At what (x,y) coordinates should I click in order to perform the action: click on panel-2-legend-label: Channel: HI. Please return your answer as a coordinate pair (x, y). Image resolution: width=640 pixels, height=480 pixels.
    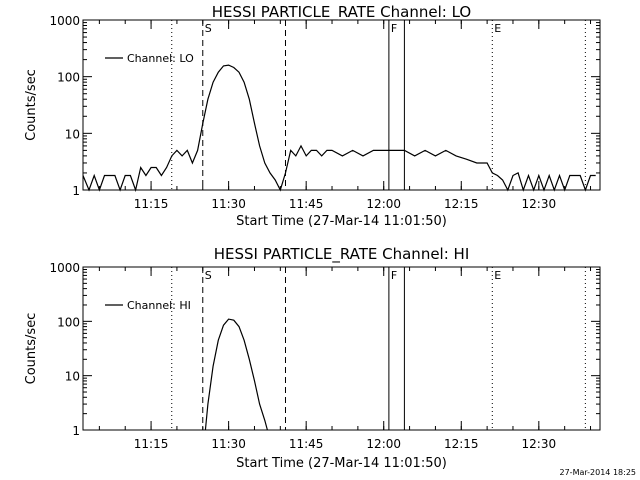
    Looking at the image, I should click on (159, 305).